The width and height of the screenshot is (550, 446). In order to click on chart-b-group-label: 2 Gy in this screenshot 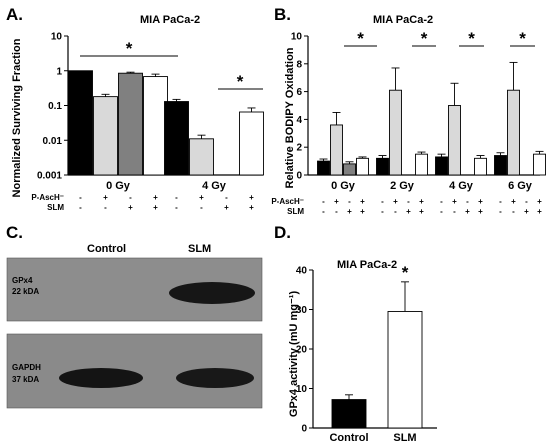, I will do `click(402, 186)`.